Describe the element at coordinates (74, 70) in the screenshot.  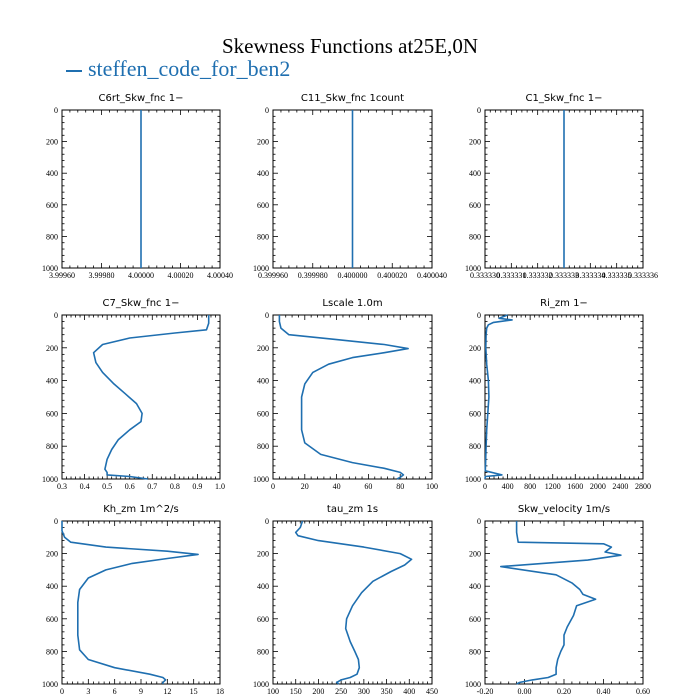
I see `legend-line-icon` at that location.